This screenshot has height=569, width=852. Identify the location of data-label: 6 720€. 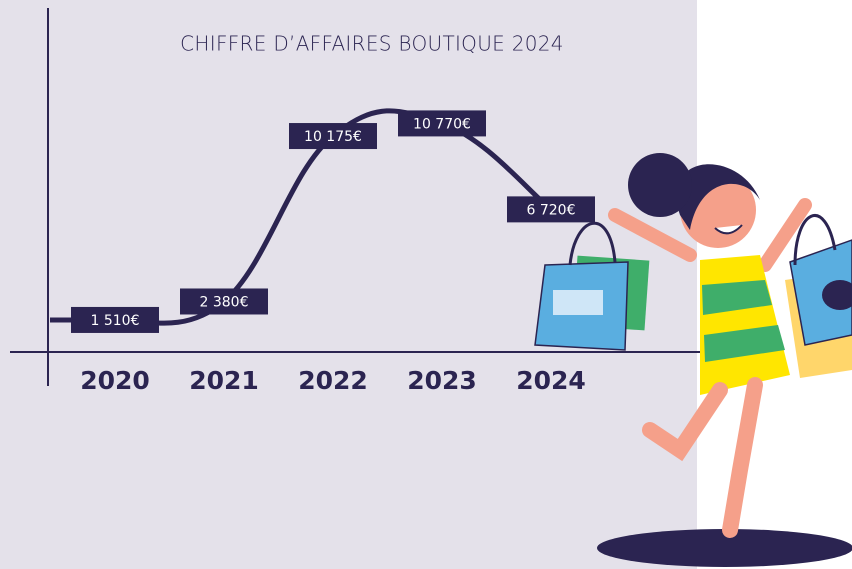
(551, 210).